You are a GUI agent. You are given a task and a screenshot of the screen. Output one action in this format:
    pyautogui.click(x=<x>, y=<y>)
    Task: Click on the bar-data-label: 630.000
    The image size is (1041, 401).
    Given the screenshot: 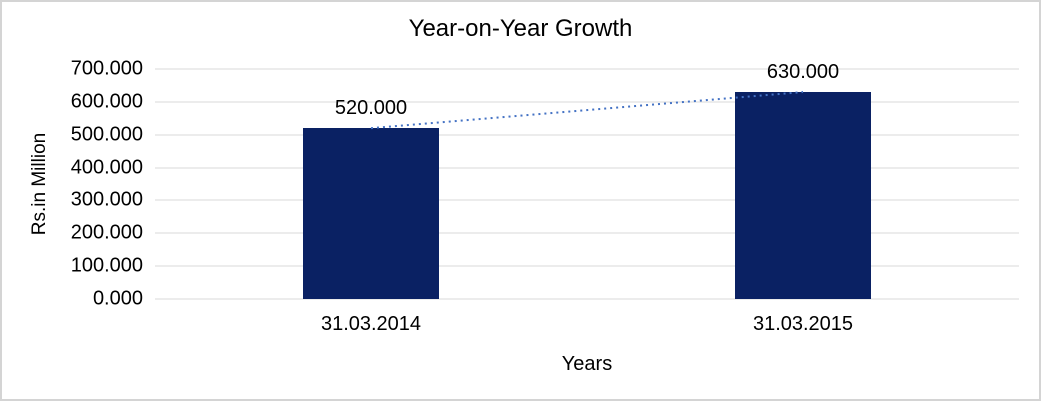 What is the action you would take?
    pyautogui.click(x=803, y=72)
    